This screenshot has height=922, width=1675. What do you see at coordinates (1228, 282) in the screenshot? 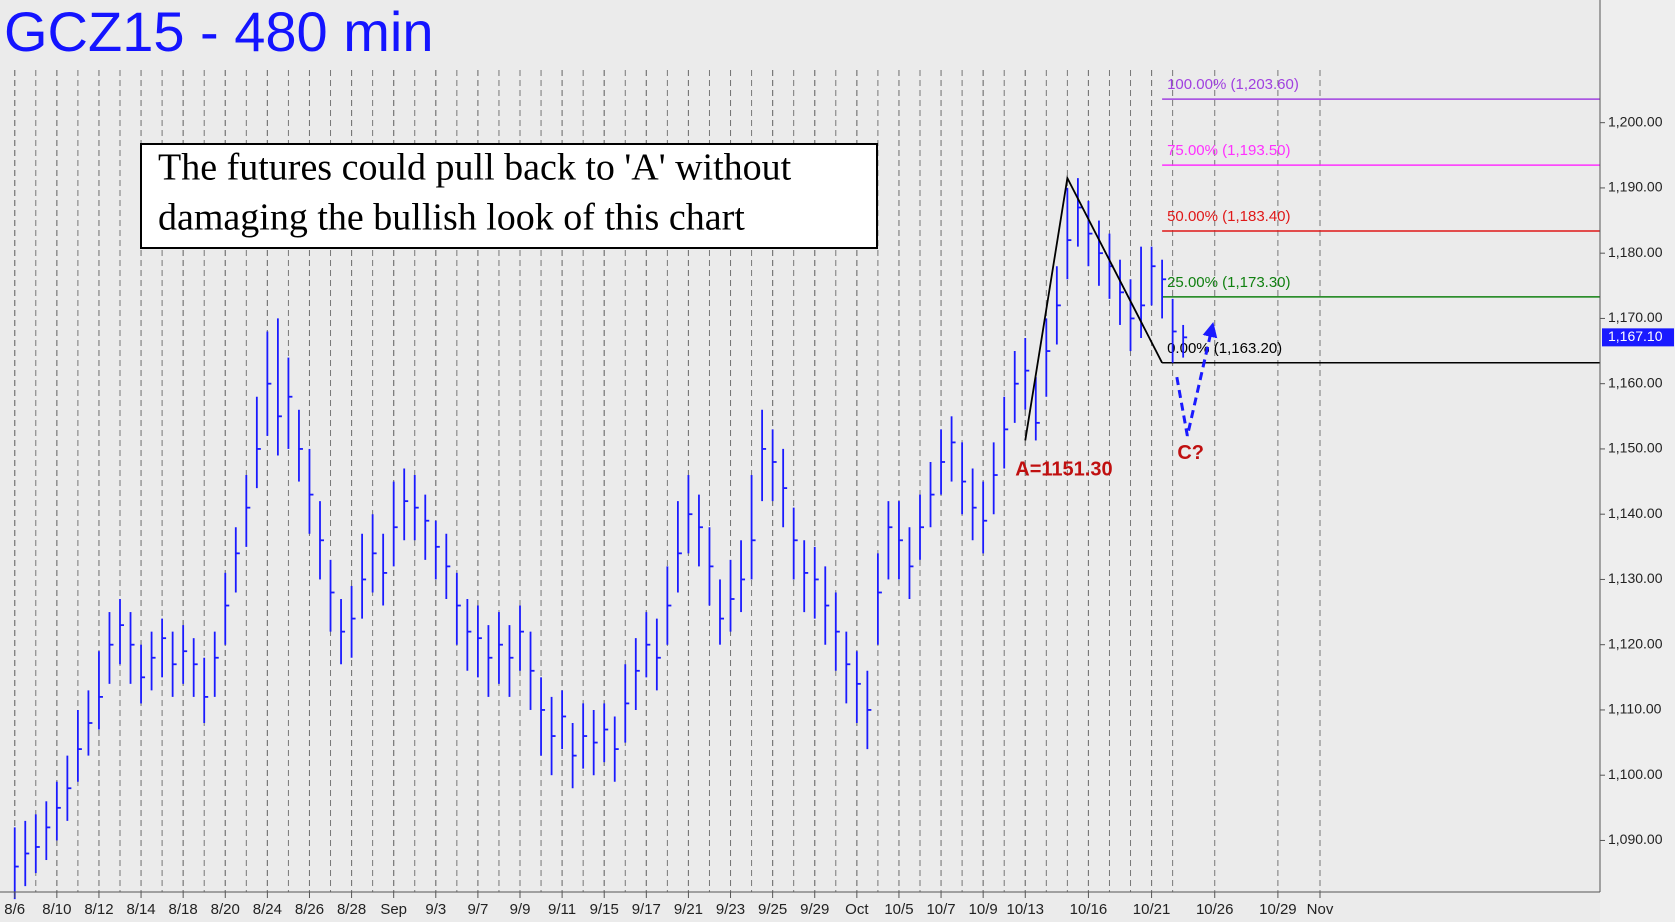
I see `fib-label: 25.00% (1,173.30)` at bounding box center [1228, 282].